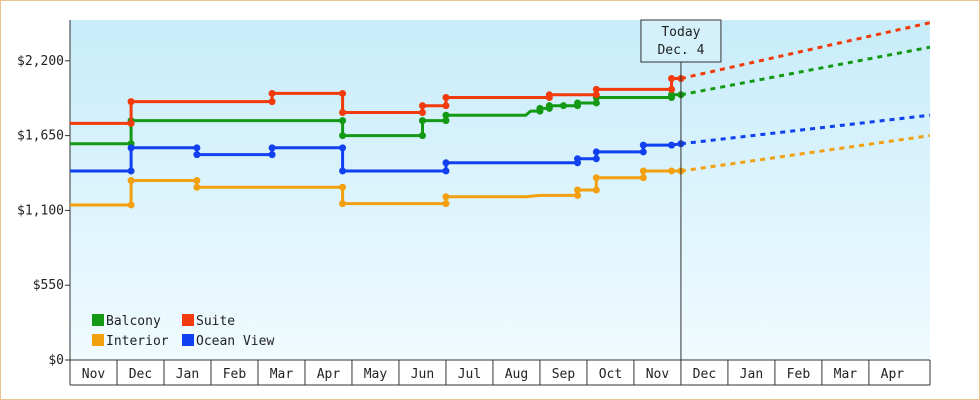 The height and width of the screenshot is (400, 980). What do you see at coordinates (680, 50) in the screenshot?
I see `today-label-date: Dec. 4` at bounding box center [680, 50].